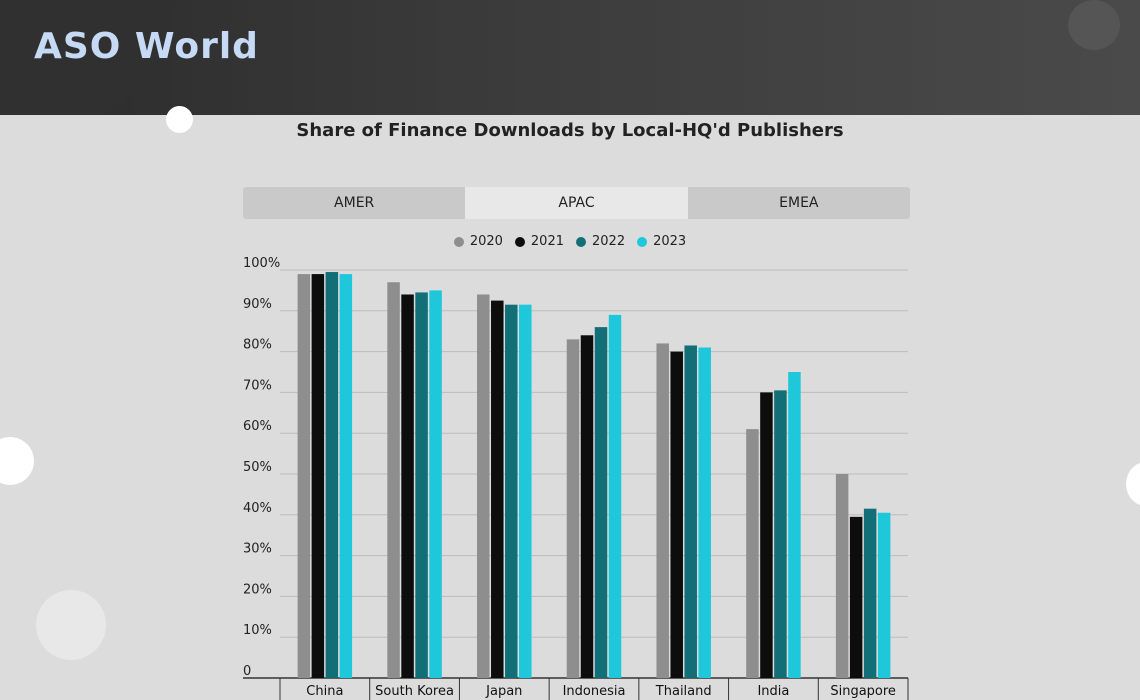 This screenshot has width=1140, height=700. I want to click on legend-label-2022: 2022, so click(609, 241).